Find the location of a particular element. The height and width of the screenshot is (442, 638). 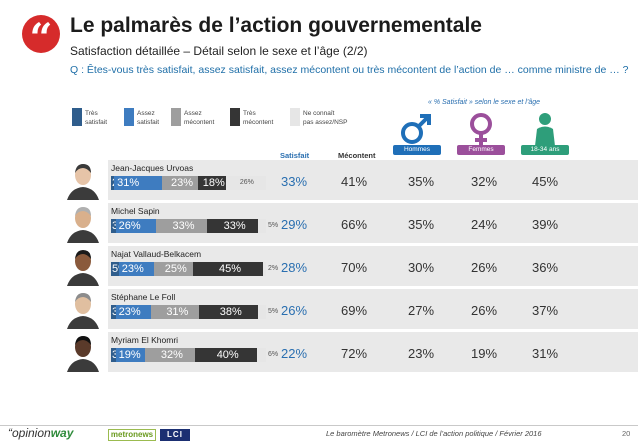

minister-name: Stéphane Le Foll is located at coordinates (143, 297).